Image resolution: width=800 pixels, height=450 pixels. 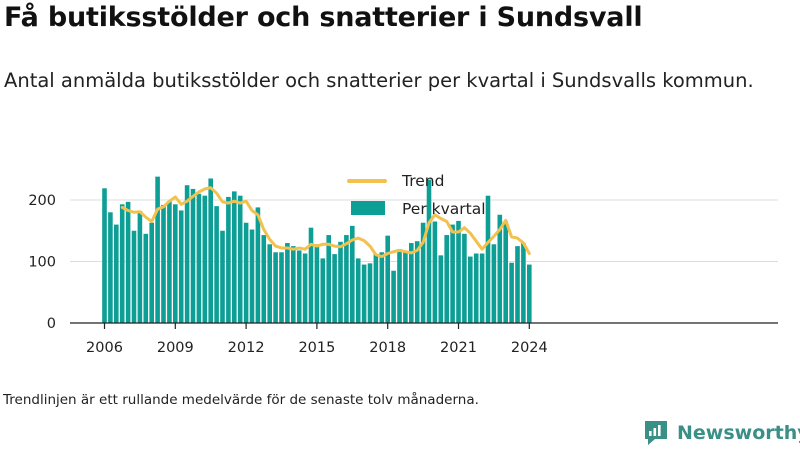 What do you see at coordinates (42, 201) in the screenshot?
I see `y-tick-label: 200` at bounding box center [42, 201].